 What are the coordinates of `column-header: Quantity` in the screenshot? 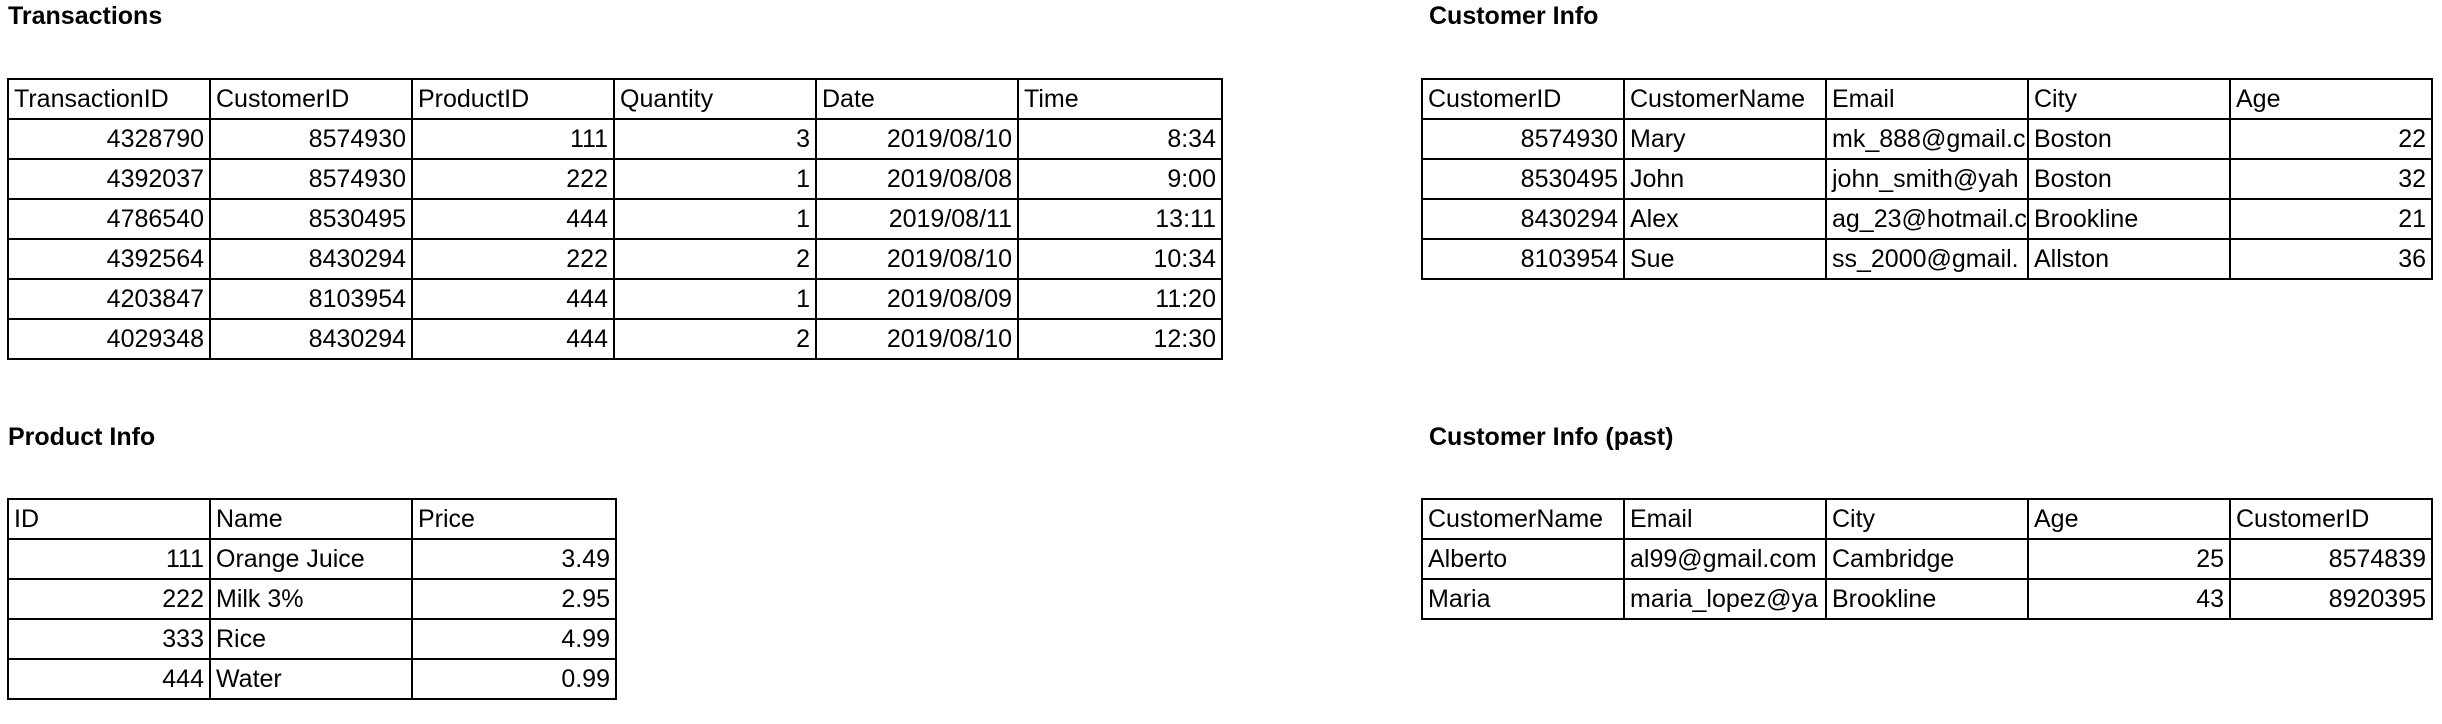 It's located at (715, 99).